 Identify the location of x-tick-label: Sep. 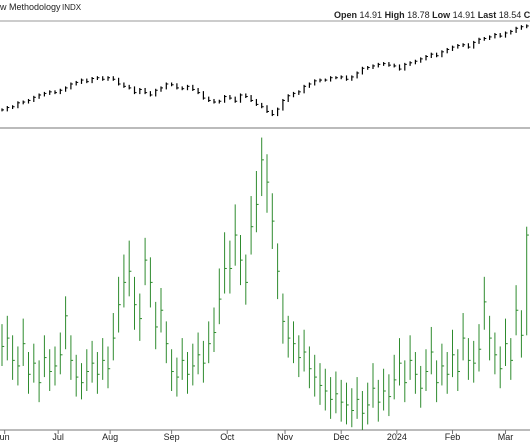
(172, 437).